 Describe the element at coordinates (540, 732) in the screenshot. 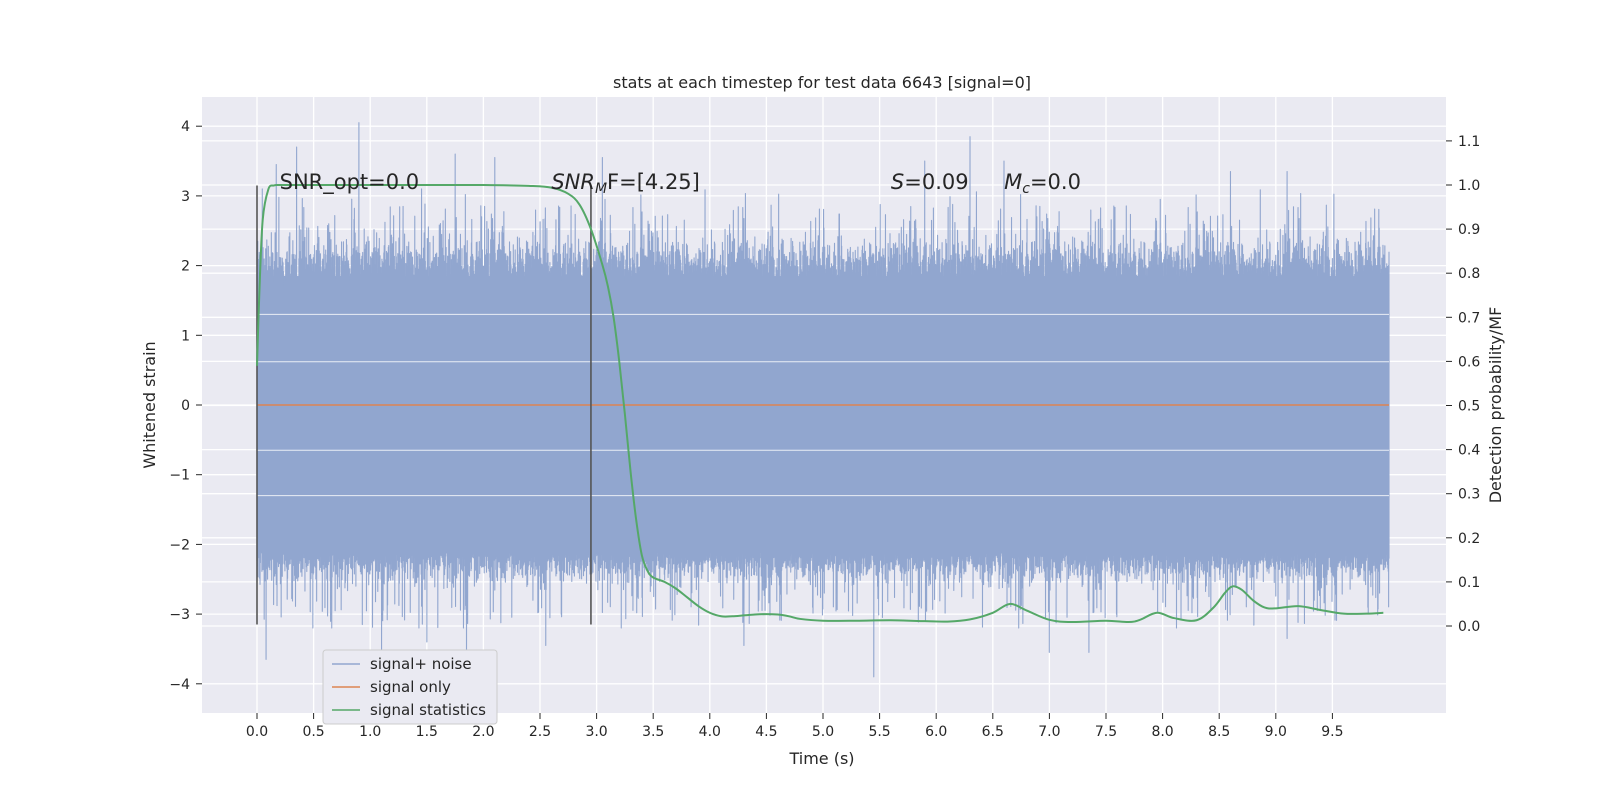

I see `x-tick-label: 2.5` at that location.